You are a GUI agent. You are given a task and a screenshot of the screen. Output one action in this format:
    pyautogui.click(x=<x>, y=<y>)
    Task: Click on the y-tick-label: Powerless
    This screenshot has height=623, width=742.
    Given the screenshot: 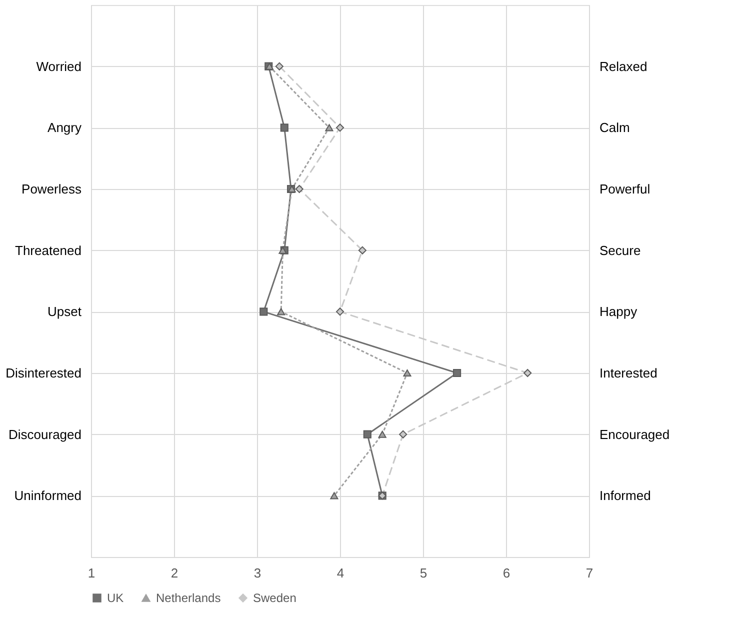 What is the action you would take?
    pyautogui.click(x=52, y=189)
    